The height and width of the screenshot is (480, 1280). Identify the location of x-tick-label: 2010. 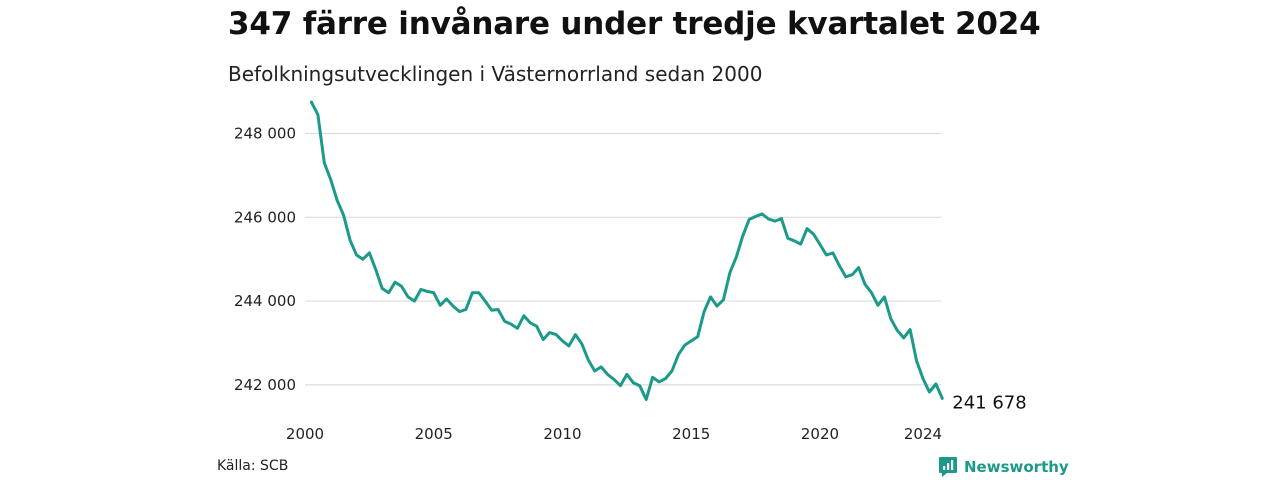
(562, 434).